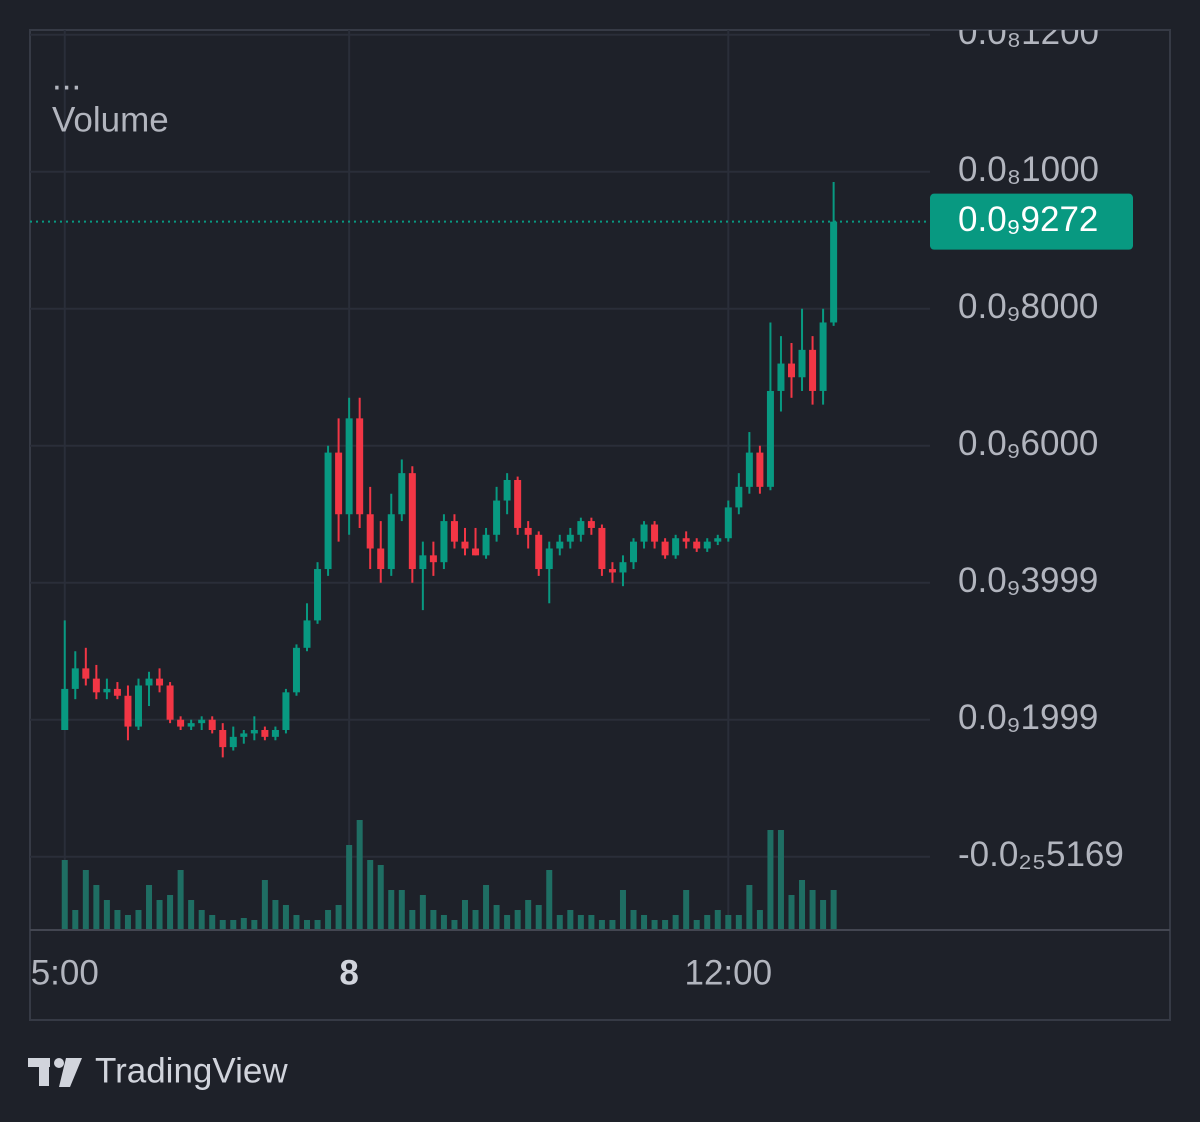 The width and height of the screenshot is (1200, 1122). Describe the element at coordinates (1028, 580) in the screenshot. I see `y-tick-label: 0.0₉3999` at that location.